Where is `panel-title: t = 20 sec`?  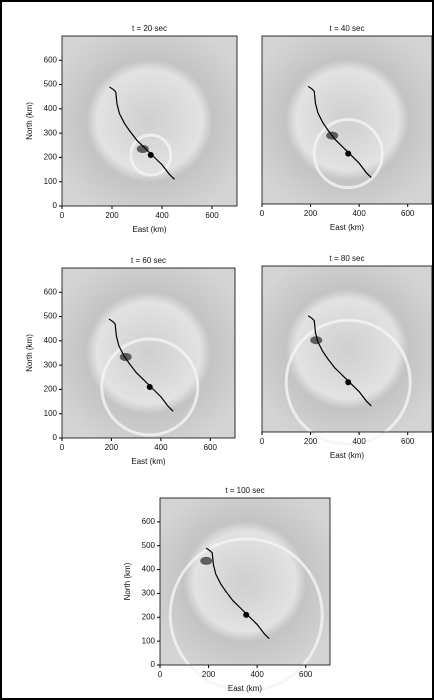 panel-title: t = 20 sec is located at coordinates (149, 28).